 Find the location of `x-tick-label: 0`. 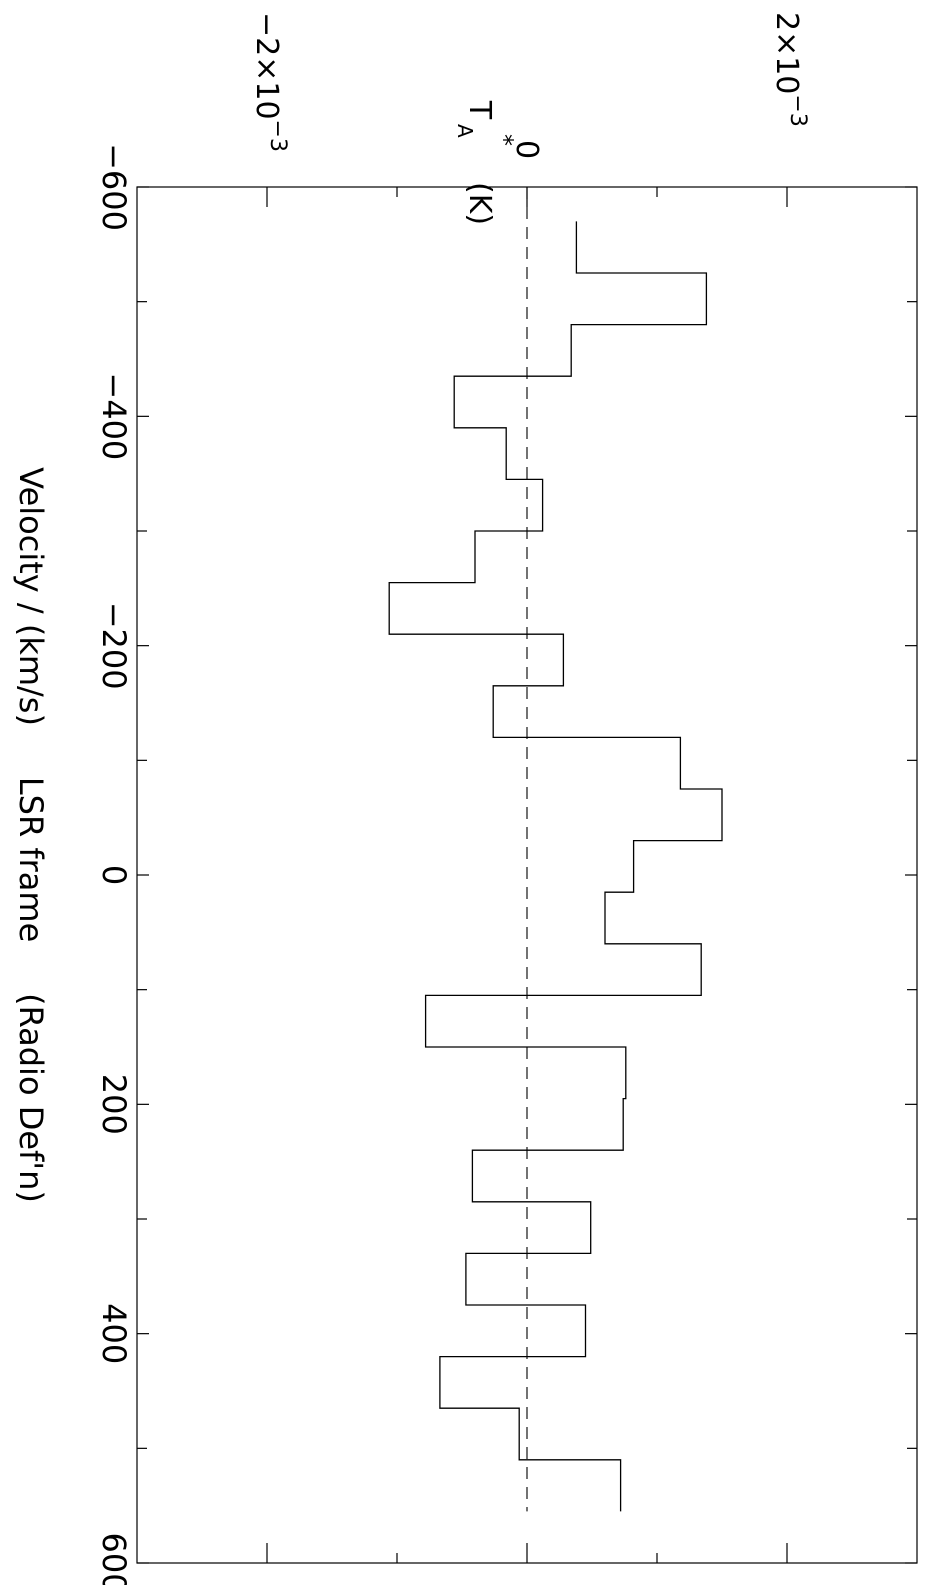

x-tick-label: 0 is located at coordinates (114, 875).